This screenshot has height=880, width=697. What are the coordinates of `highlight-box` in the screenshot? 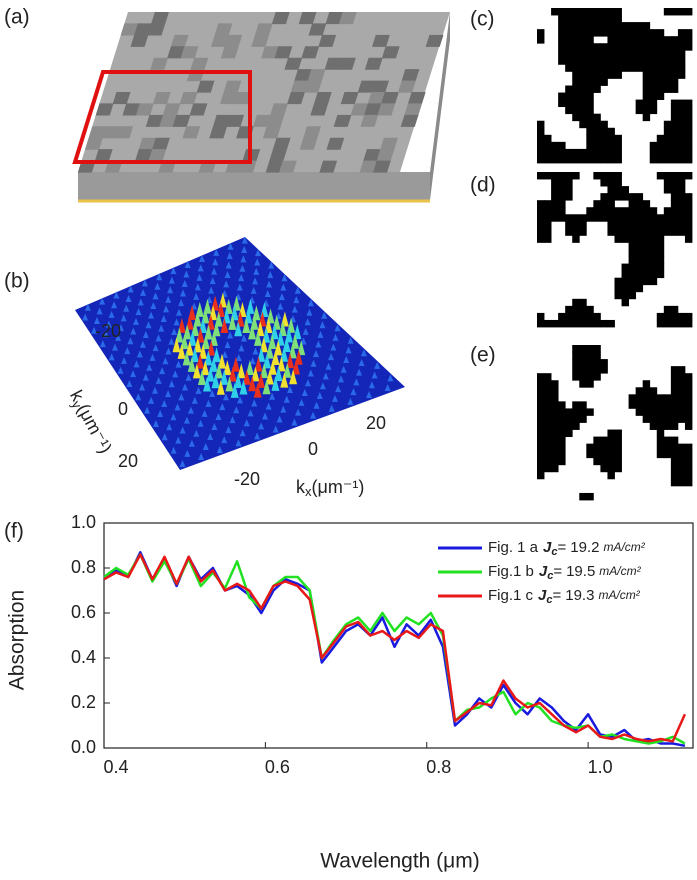 It's located at (162, 117).